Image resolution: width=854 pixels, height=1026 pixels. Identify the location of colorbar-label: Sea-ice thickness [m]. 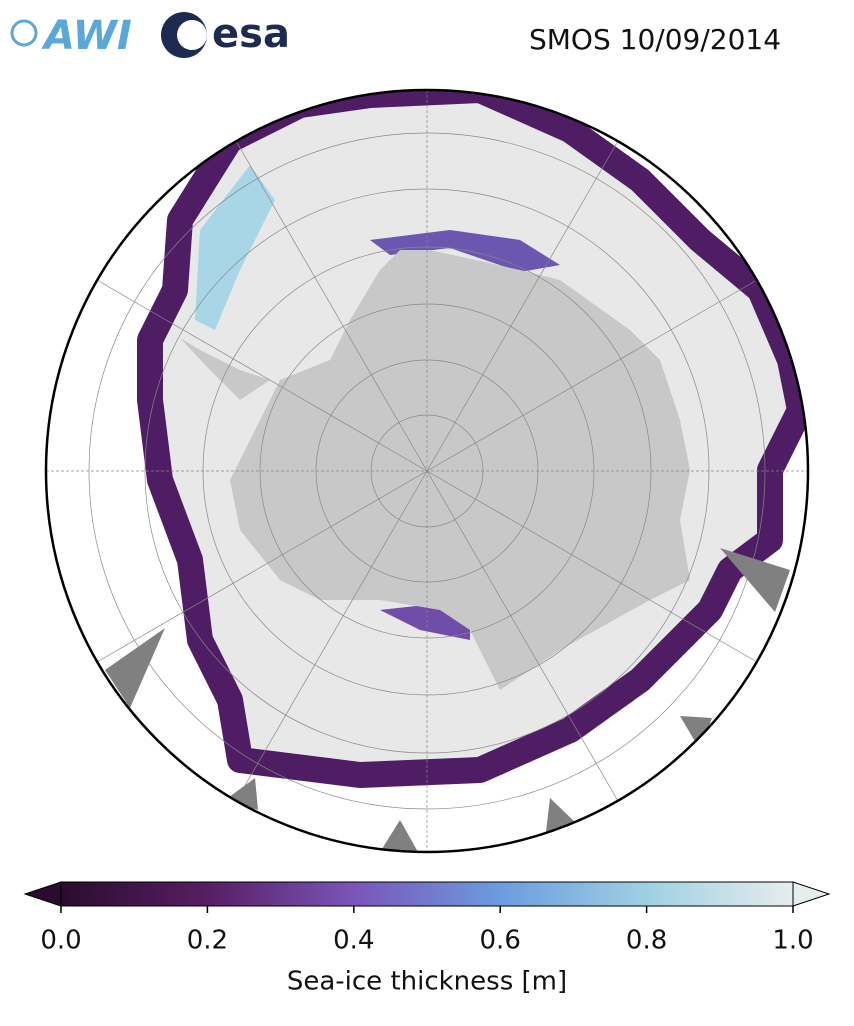
(427, 982).